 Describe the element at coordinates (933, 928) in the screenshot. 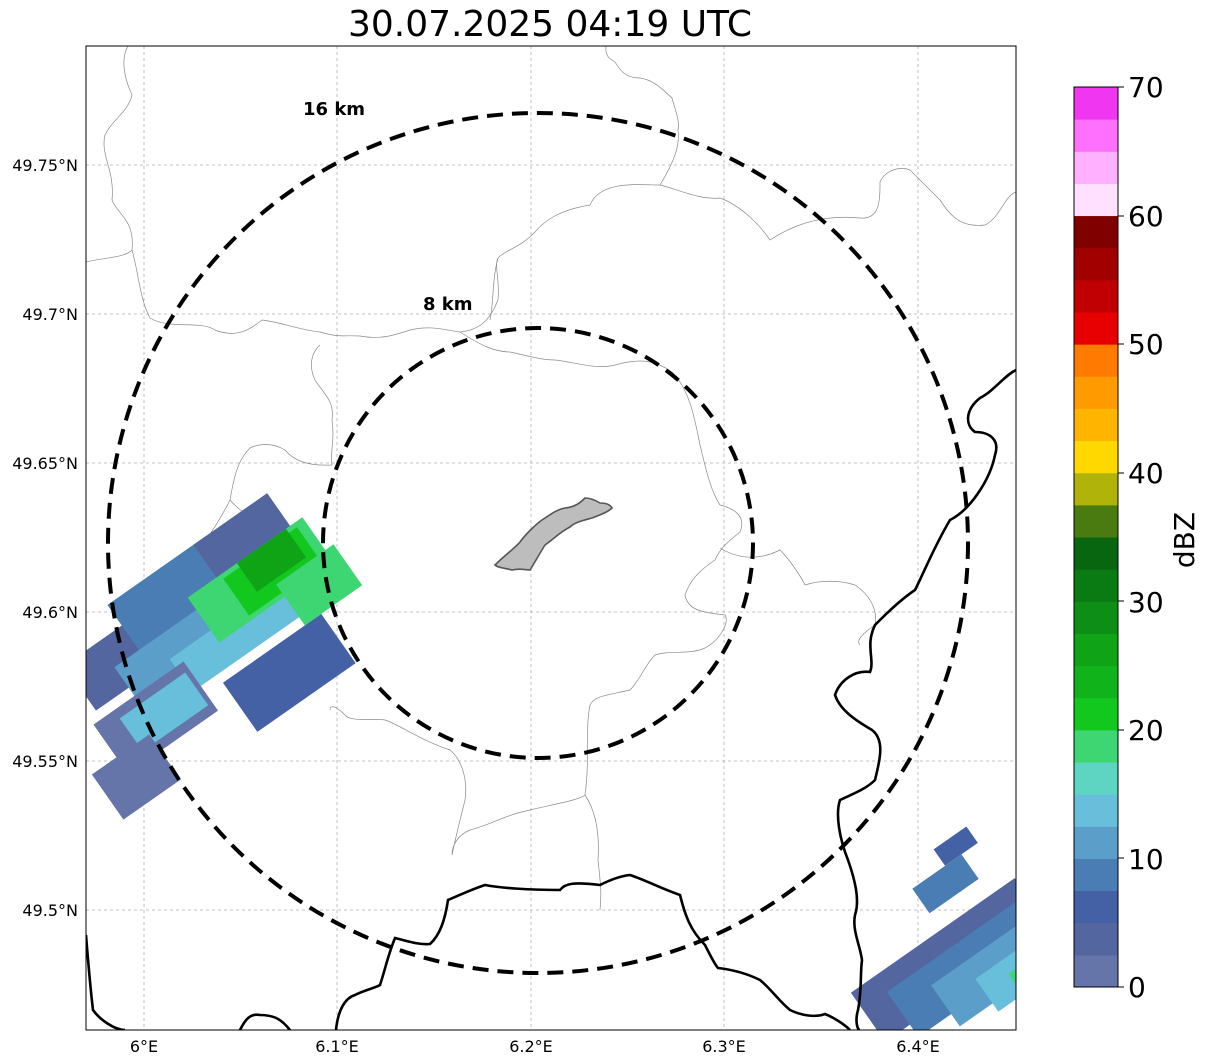

I see `radar-echo-southeast` at that location.